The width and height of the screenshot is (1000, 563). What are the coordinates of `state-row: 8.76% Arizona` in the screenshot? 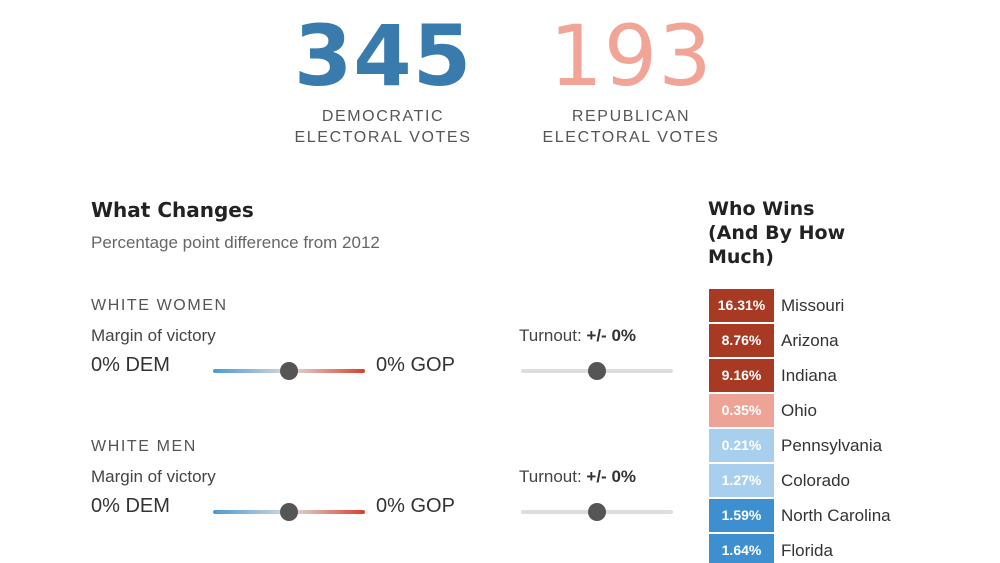 It's located at (853, 340).